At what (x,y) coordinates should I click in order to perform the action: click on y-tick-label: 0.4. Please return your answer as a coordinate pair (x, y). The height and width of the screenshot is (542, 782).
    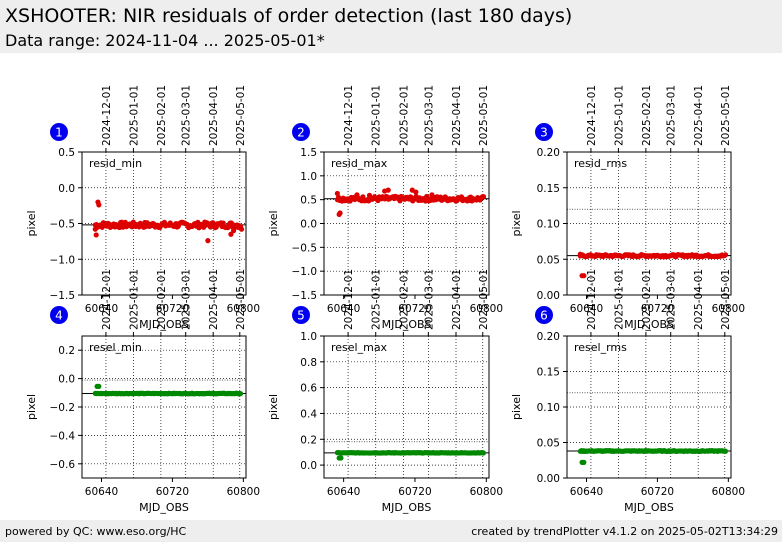
    Looking at the image, I should click on (308, 414).